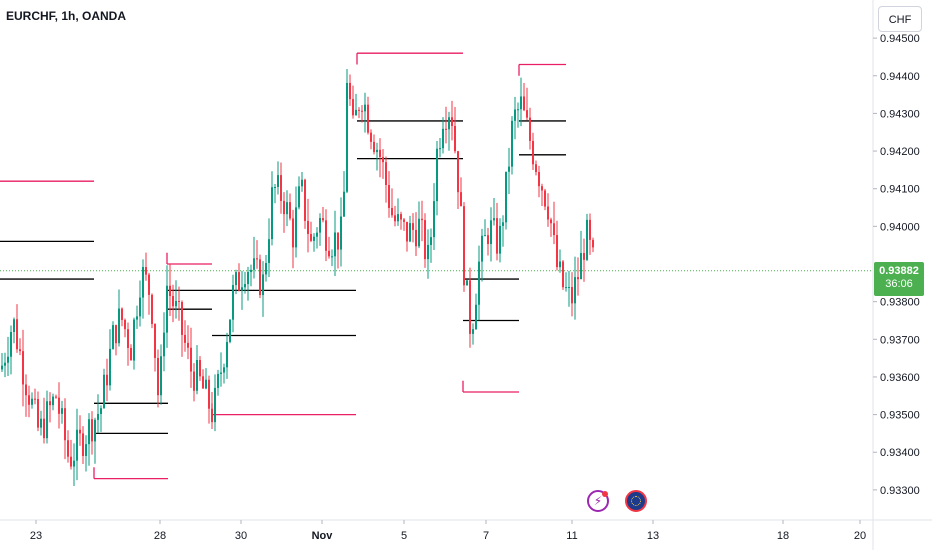 This screenshot has width=932, height=550. I want to click on eu-stars-ring, so click(636, 501).